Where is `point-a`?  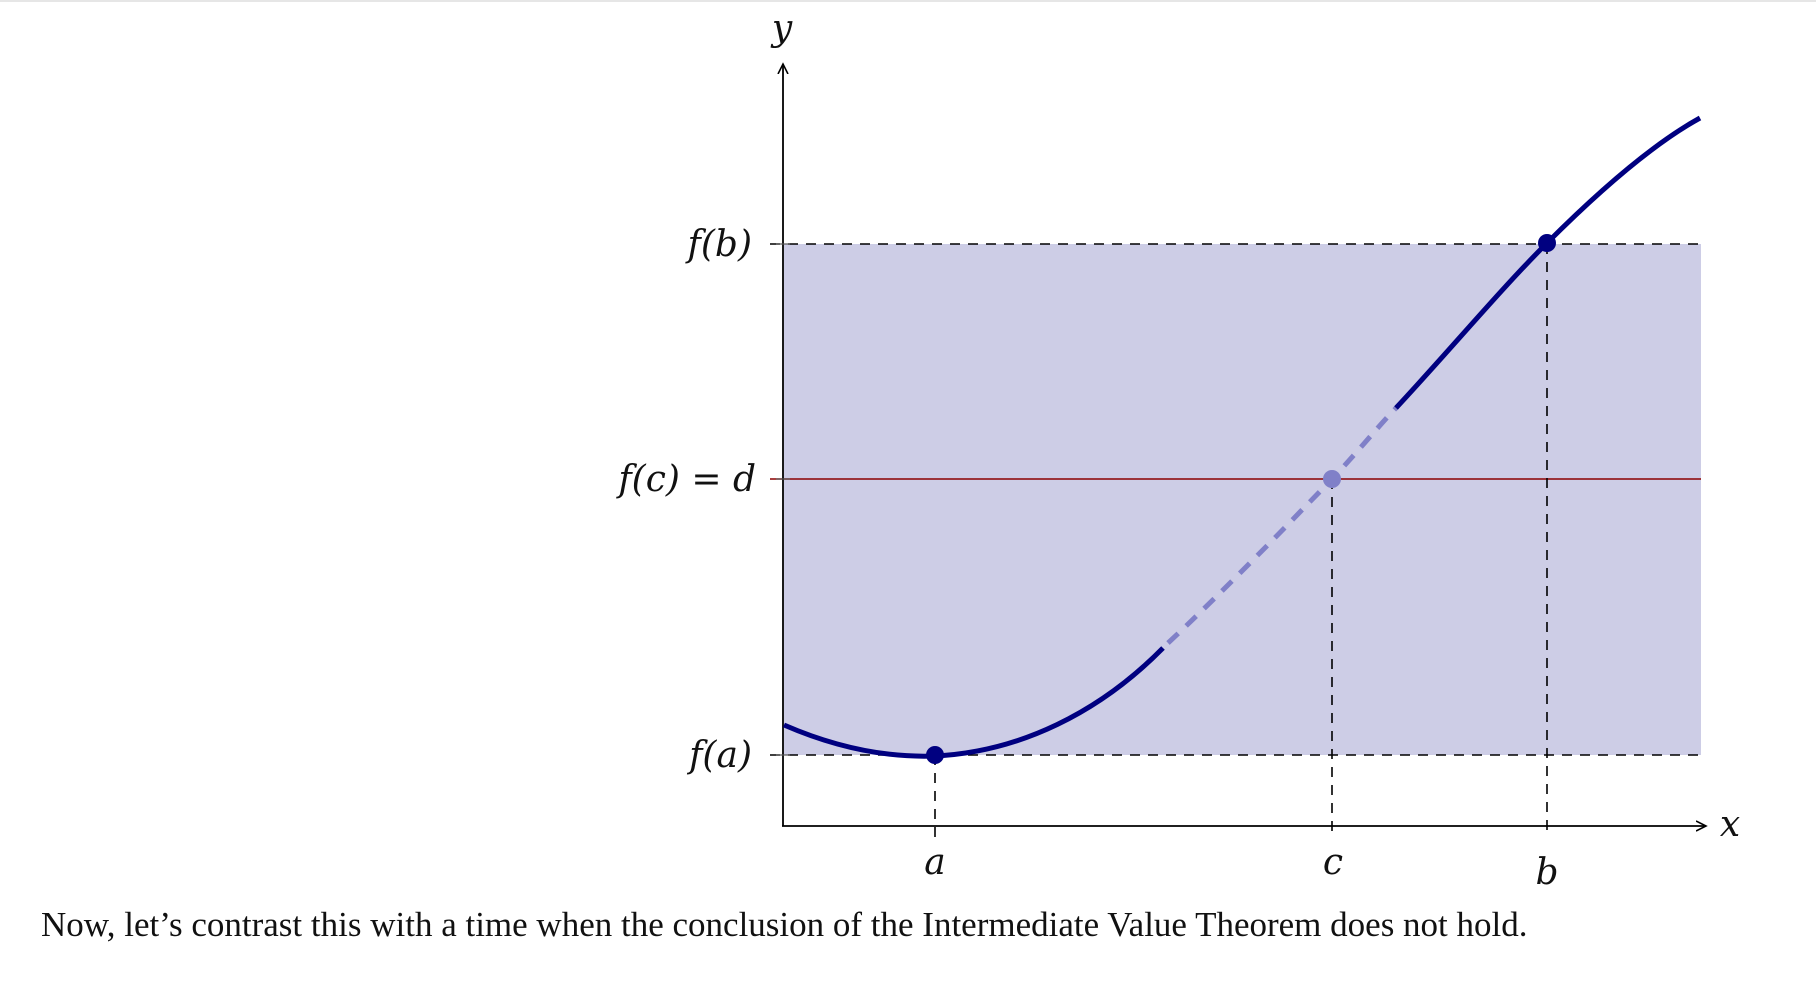
point-a is located at coordinates (935, 755).